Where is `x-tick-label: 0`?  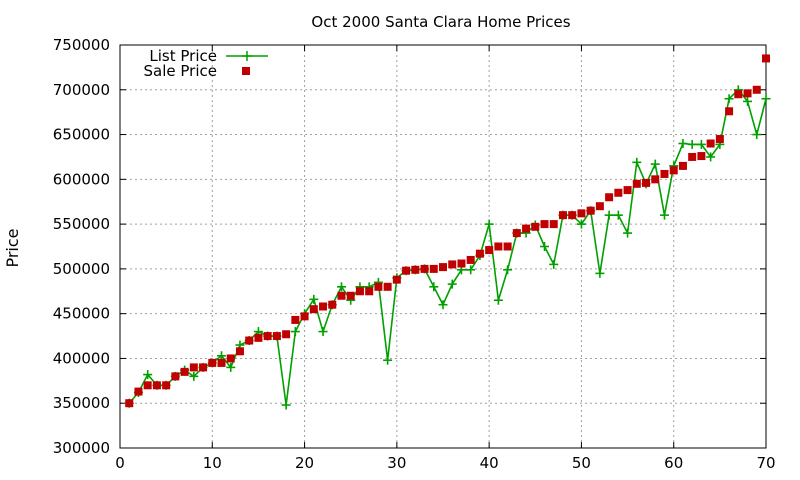 x-tick-label: 0 is located at coordinates (120, 463).